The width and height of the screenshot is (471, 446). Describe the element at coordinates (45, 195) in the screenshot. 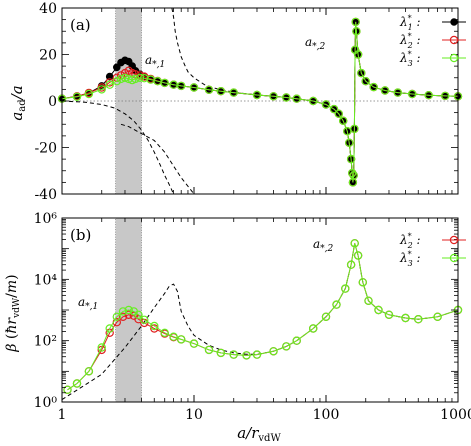

I see `y-tick-label: -40` at that location.